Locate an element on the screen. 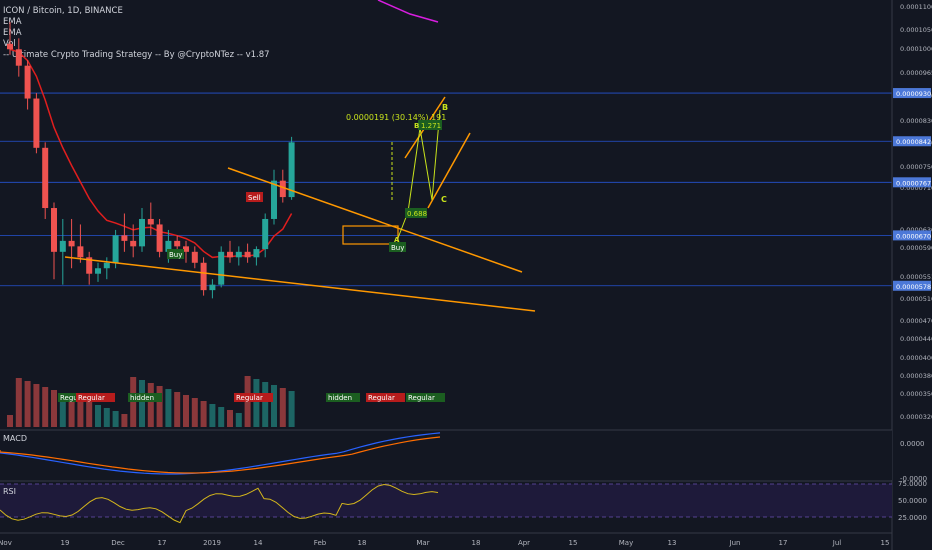 This screenshot has height=550, width=932. price-badge-label: 0.0000842 is located at coordinates (913, 142).